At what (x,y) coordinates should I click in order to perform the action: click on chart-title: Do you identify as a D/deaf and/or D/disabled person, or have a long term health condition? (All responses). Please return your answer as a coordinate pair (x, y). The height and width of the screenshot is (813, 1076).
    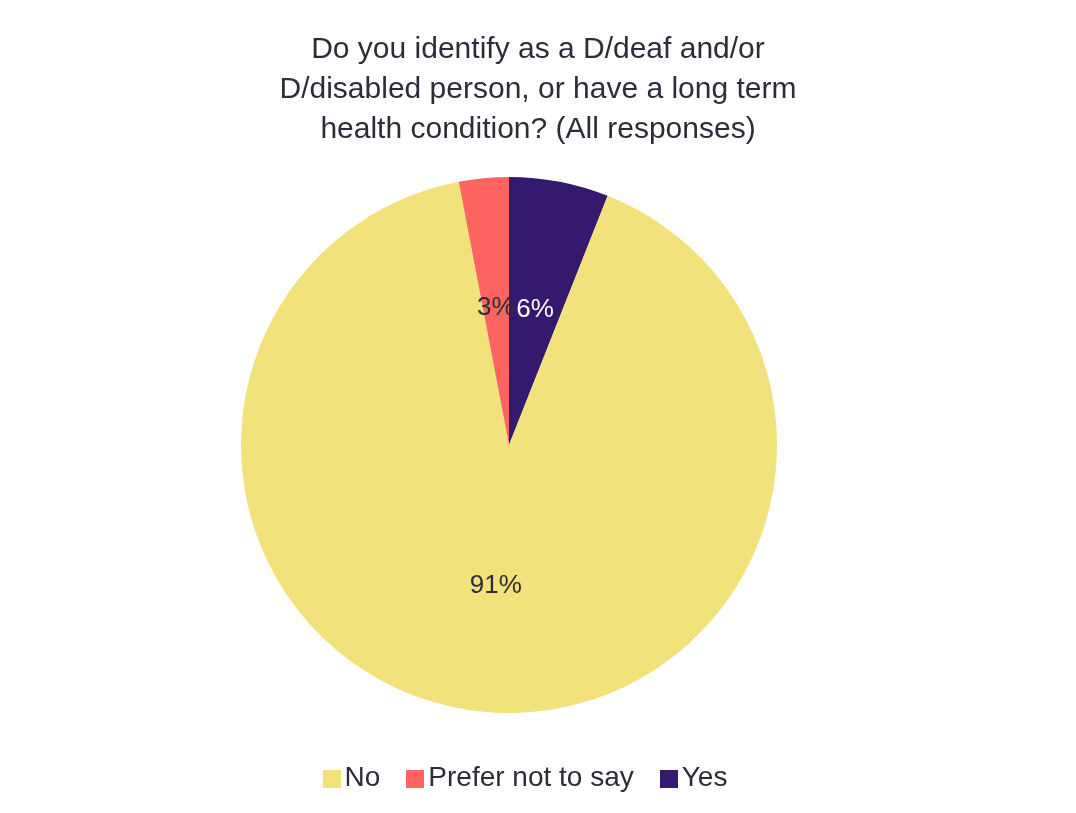
    Looking at the image, I should click on (538, 88).